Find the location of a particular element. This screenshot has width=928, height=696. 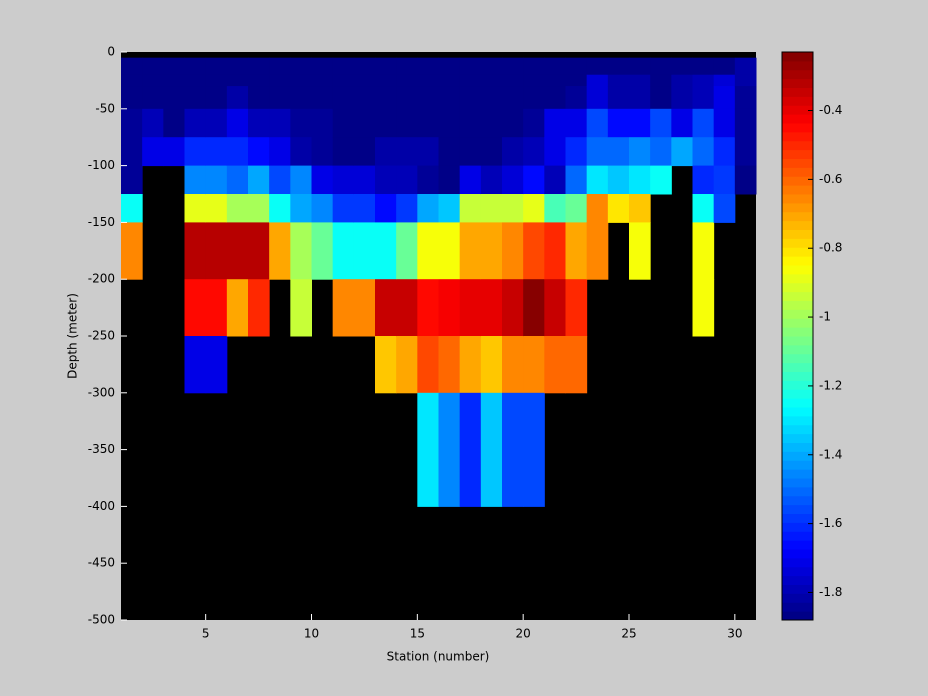

x-axis-label: Station (number) is located at coordinates (438, 657).